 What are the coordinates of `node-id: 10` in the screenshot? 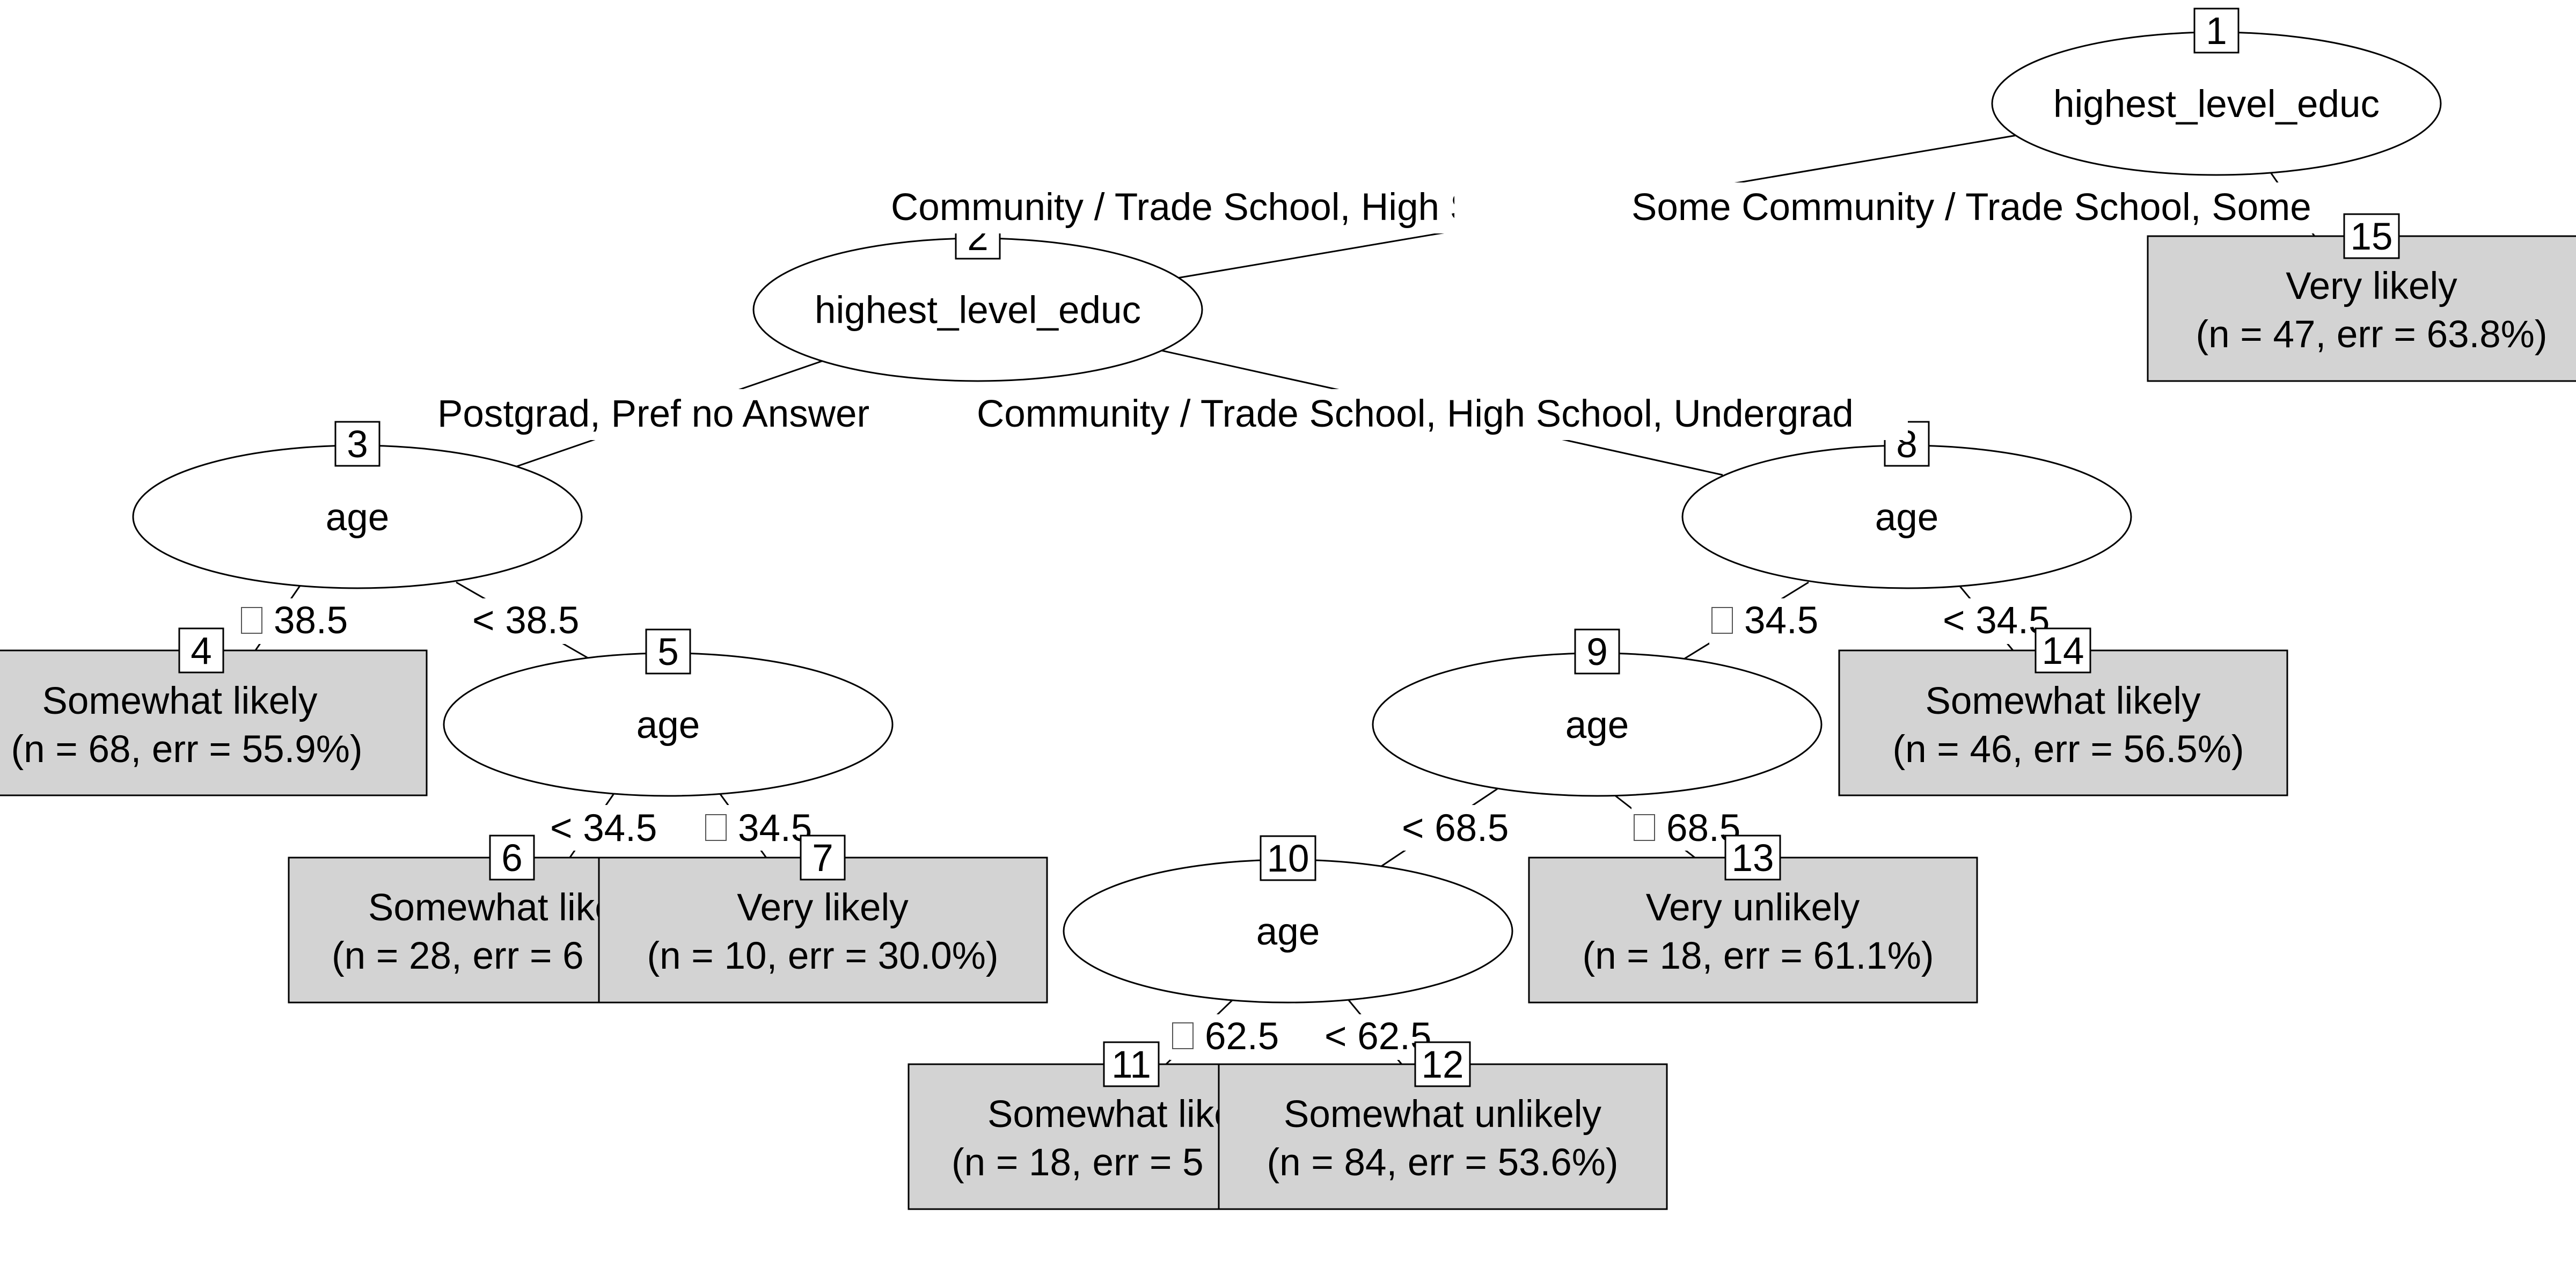 It's located at (1288, 859).